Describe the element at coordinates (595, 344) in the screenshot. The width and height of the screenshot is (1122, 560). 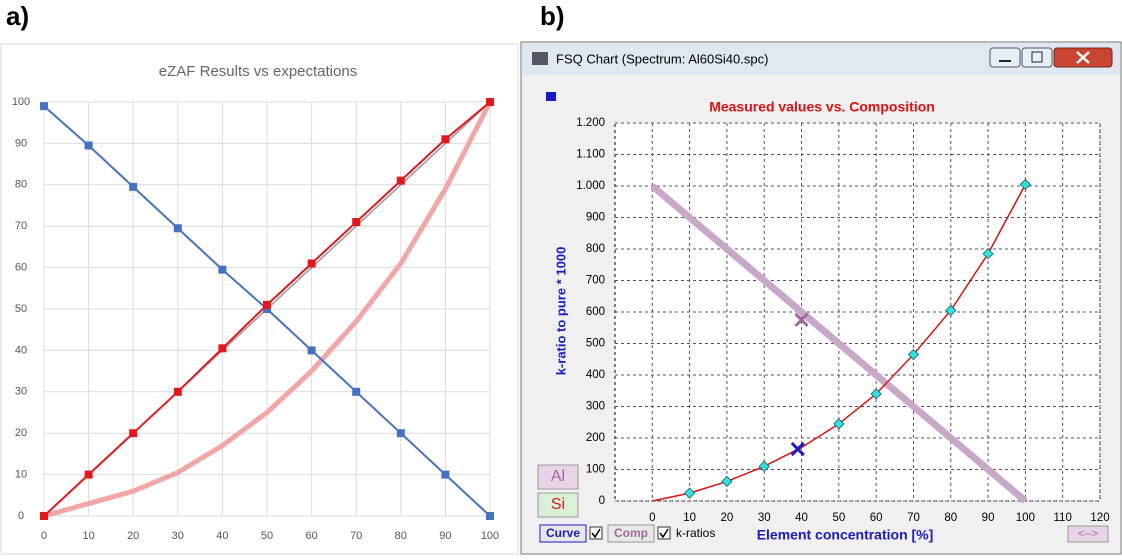
I see `y-tick-label: 500` at that location.